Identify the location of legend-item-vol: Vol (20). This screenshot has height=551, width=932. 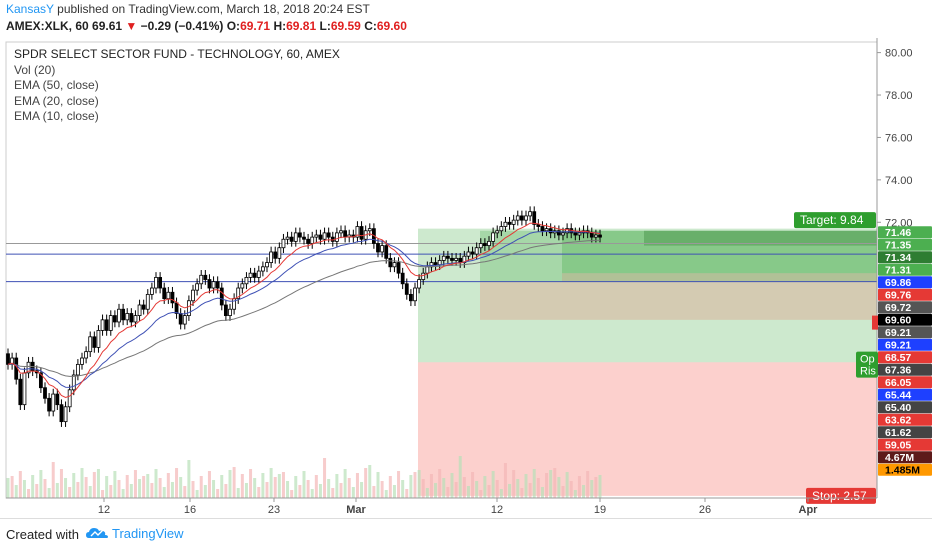
(35, 69).